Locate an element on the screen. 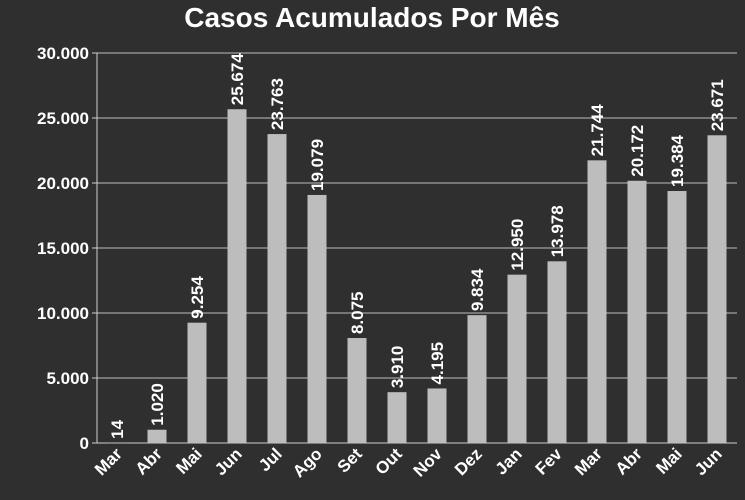 This screenshot has height=500, width=745. data-label: 9.254 is located at coordinates (197, 297).